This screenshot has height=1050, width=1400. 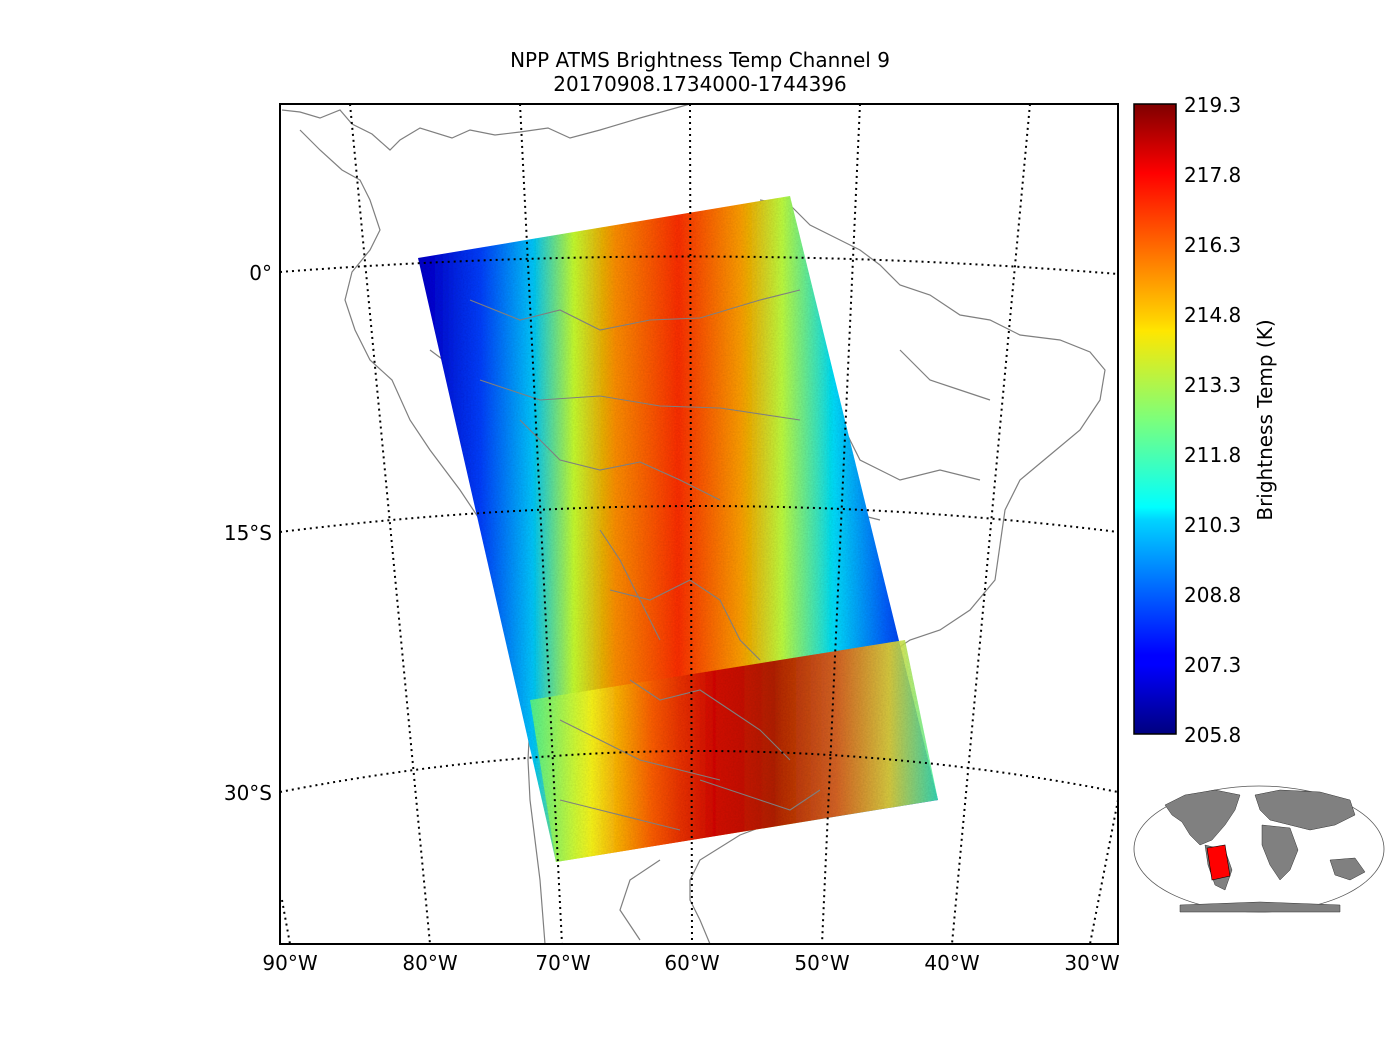 What do you see at coordinates (260, 273) in the screenshot?
I see `lat-label: 0°` at bounding box center [260, 273].